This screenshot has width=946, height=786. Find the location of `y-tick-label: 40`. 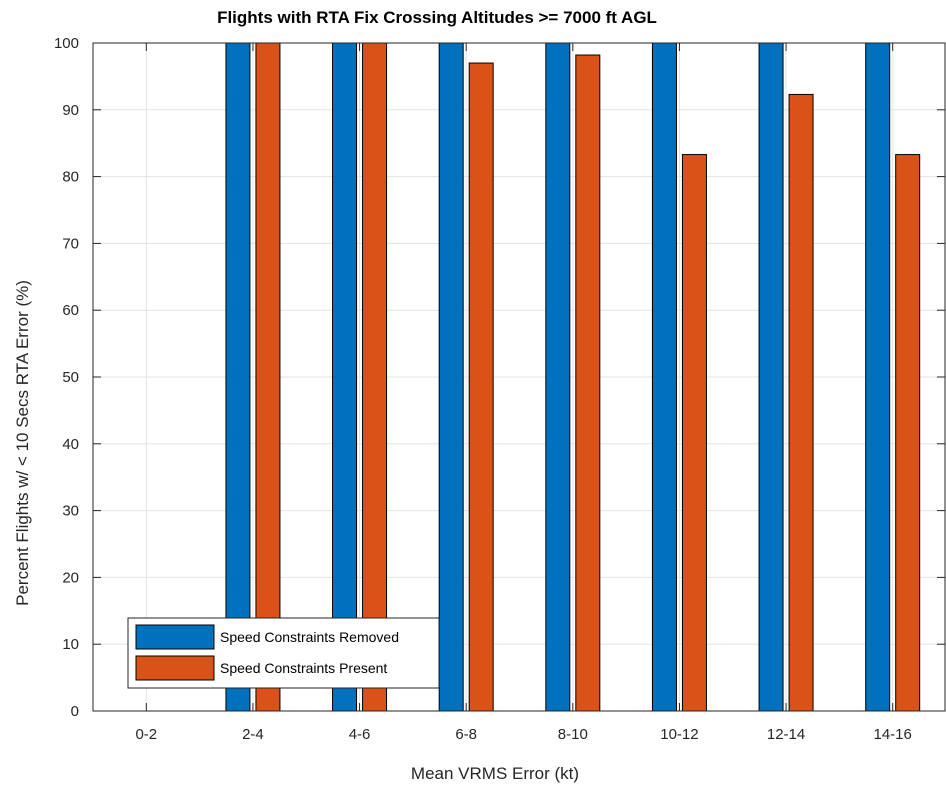

y-tick-label: 40 is located at coordinates (70, 444).